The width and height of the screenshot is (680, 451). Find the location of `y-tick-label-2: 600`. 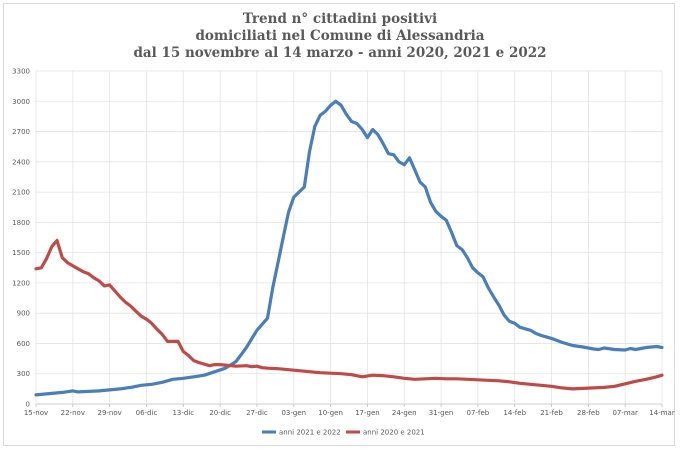

y-tick-label-2: 600 is located at coordinates (23, 344).